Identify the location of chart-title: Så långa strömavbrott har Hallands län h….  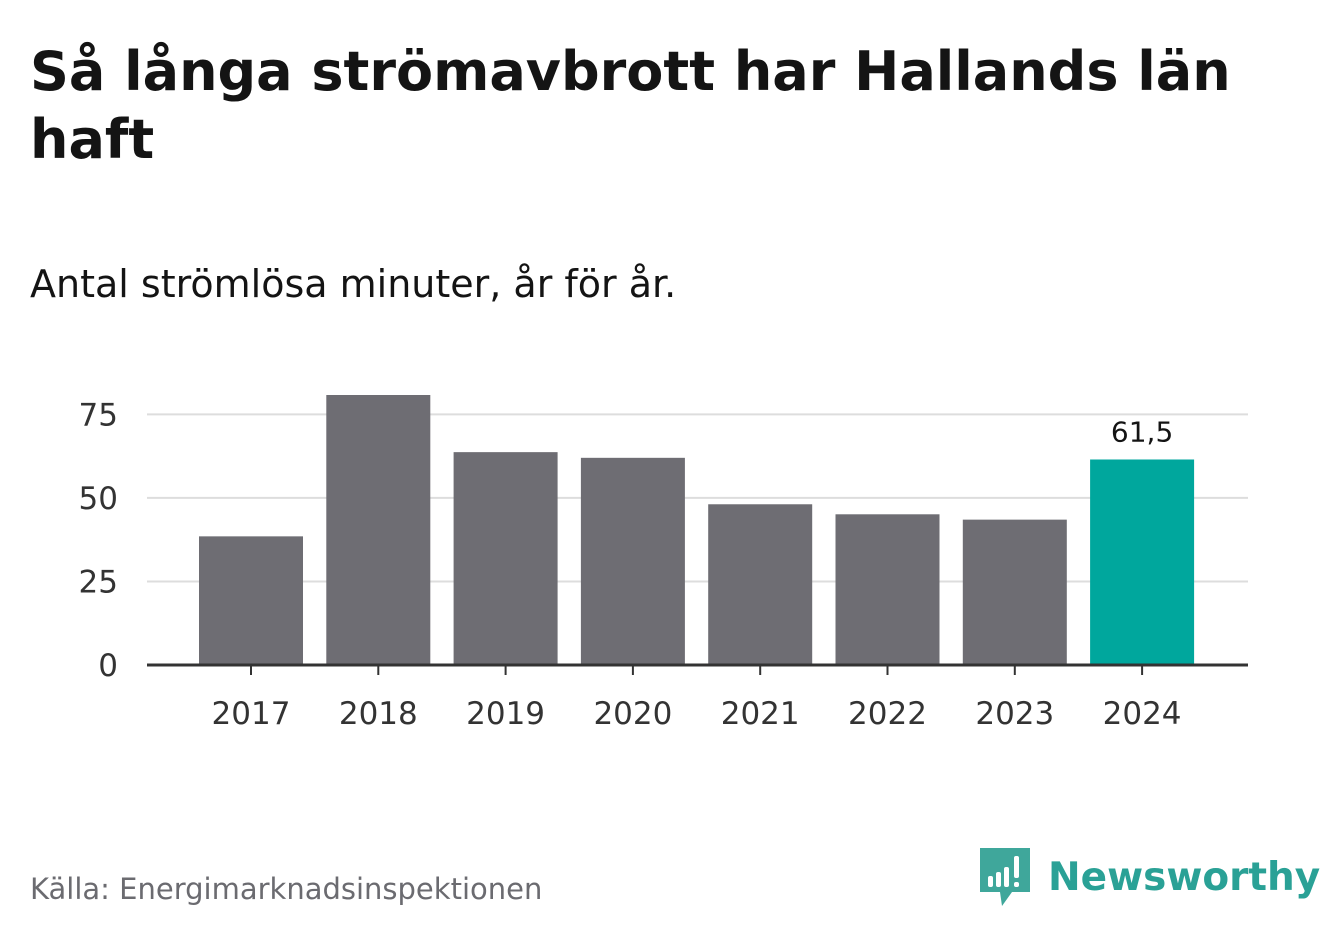
(630, 105).